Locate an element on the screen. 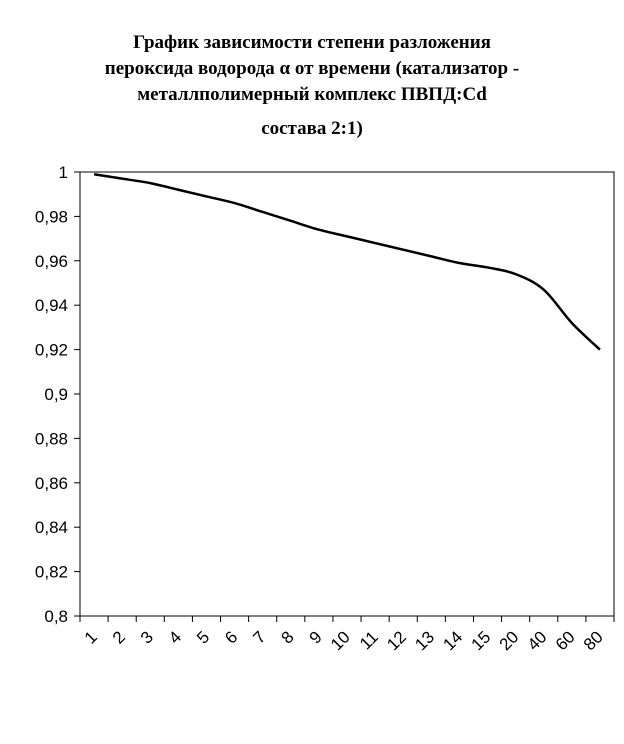 Image resolution: width=624 pixels, height=744 pixels. chart-title-line-3: металлполимерный комплекс ПВПД:Cd is located at coordinates (312, 94).